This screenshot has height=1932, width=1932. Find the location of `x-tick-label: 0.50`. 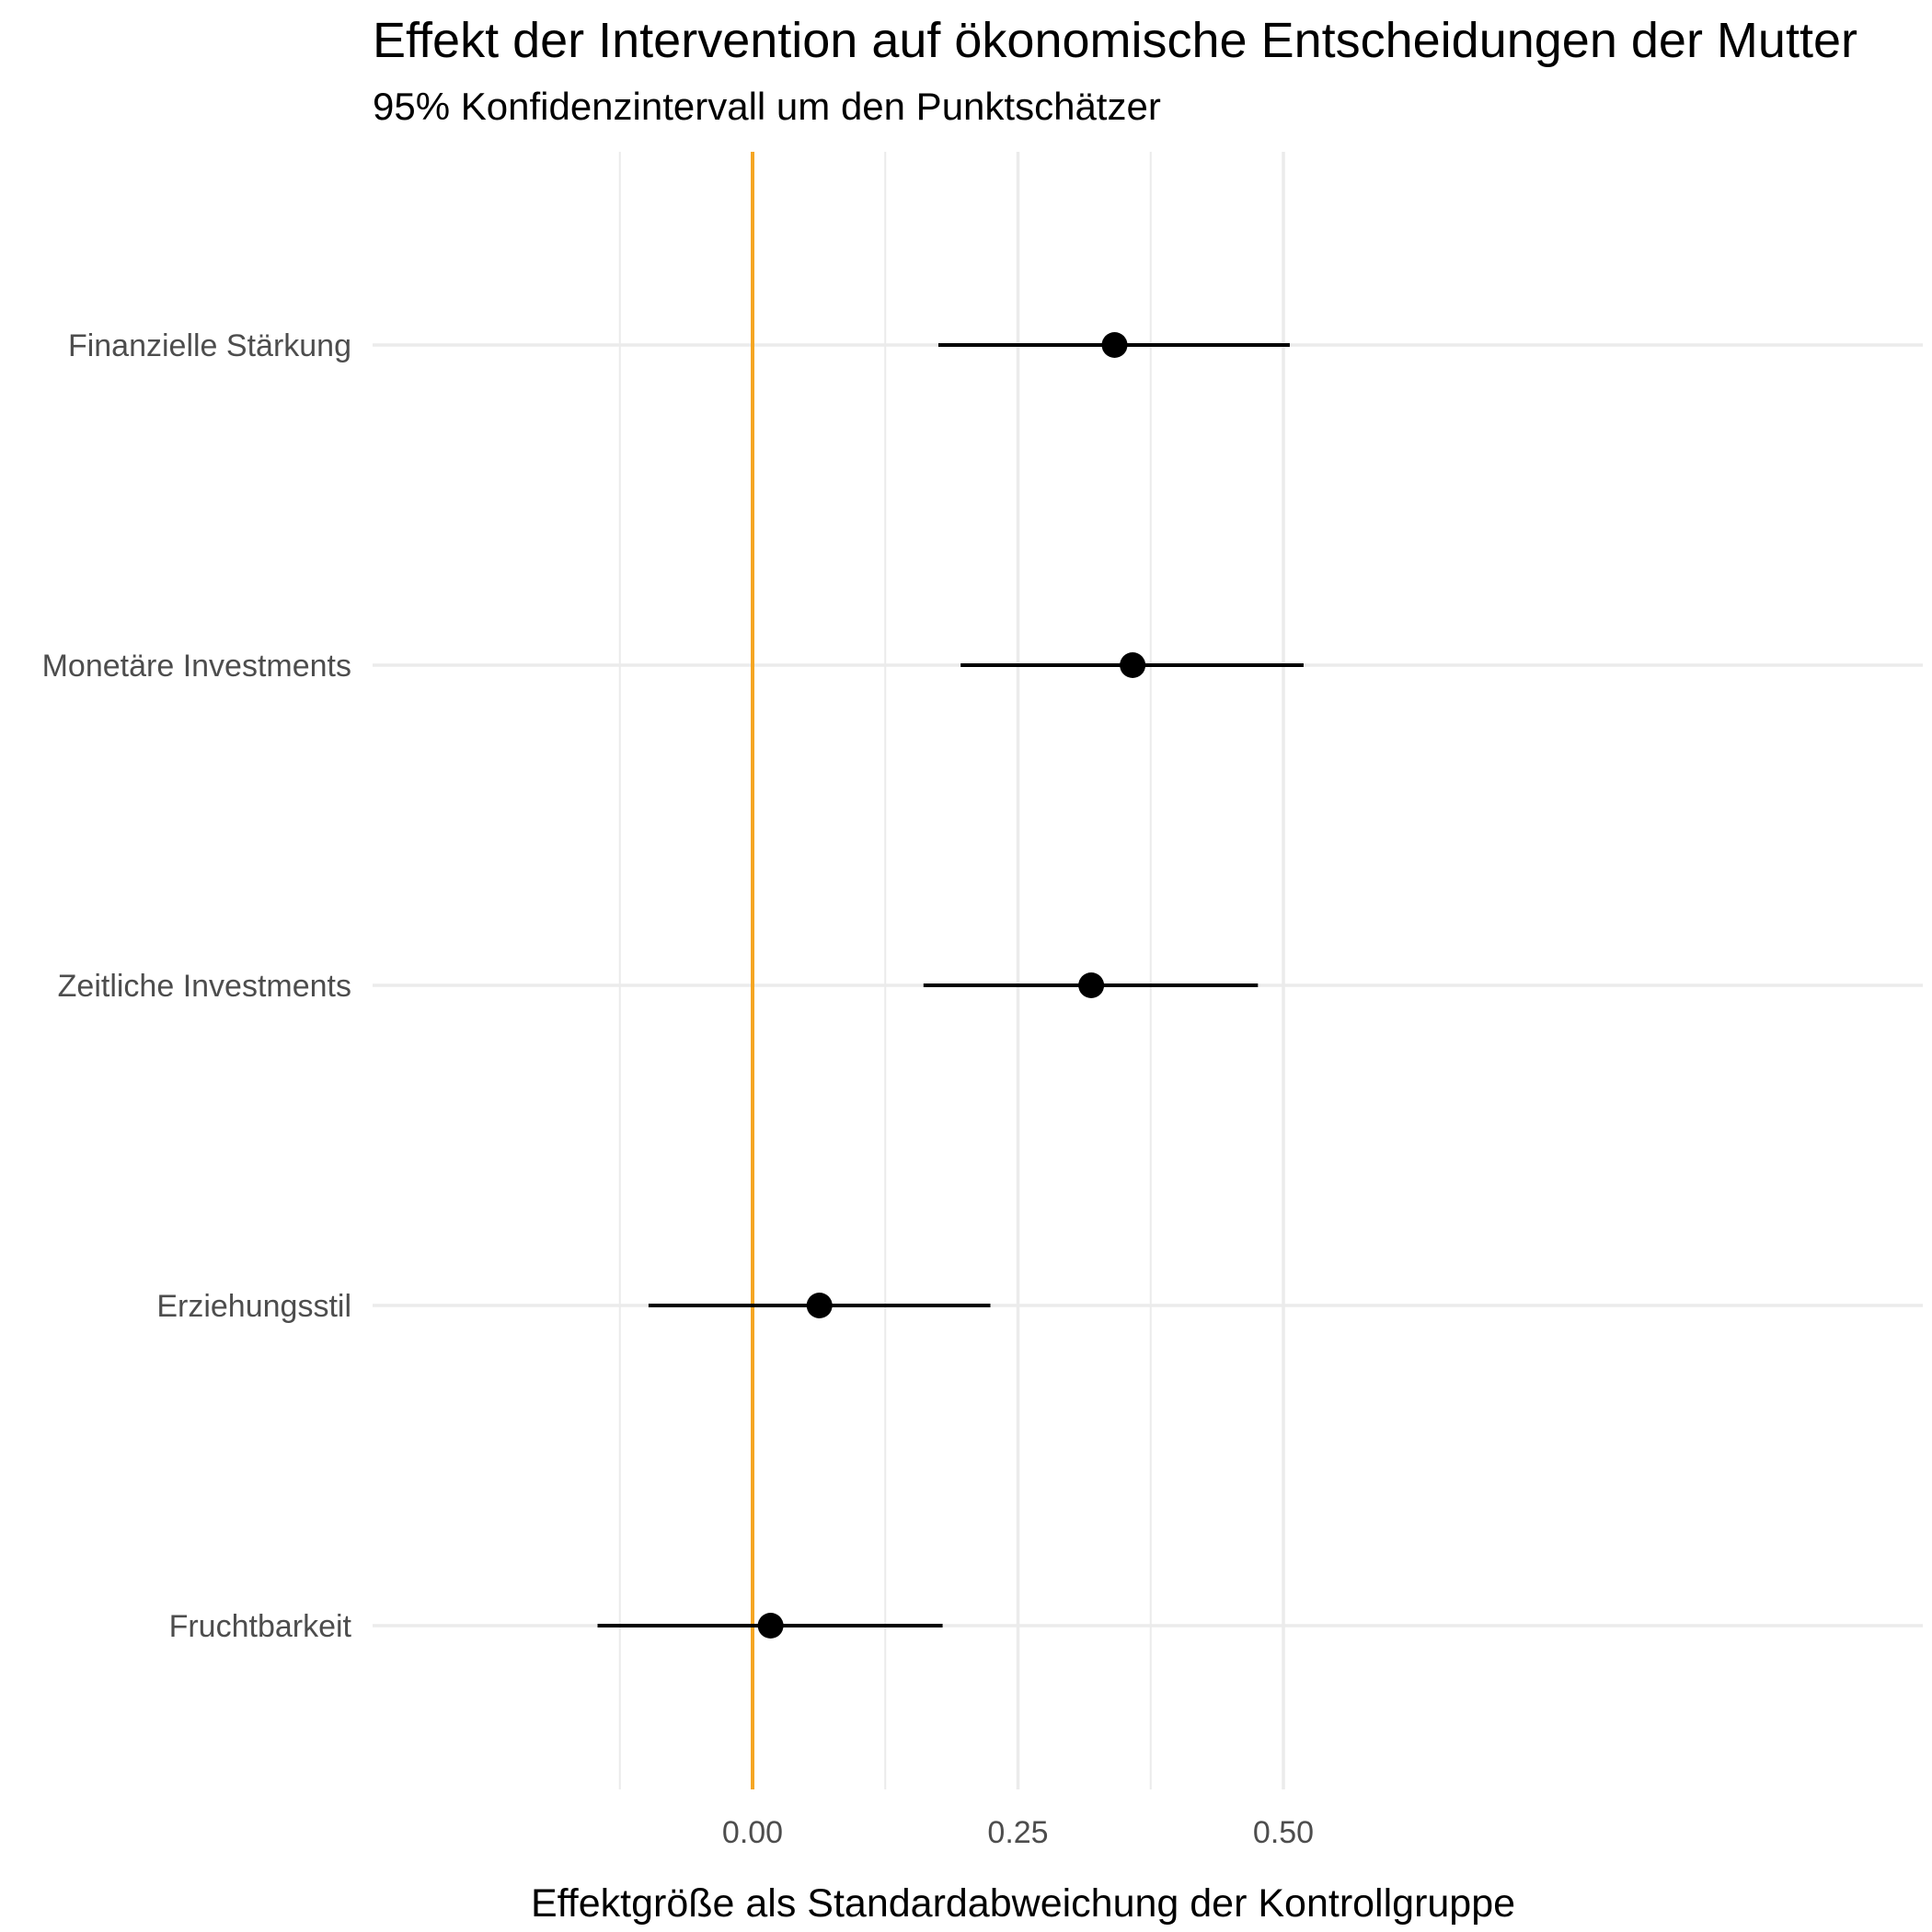

x-tick-label: 0.50 is located at coordinates (1283, 1832).